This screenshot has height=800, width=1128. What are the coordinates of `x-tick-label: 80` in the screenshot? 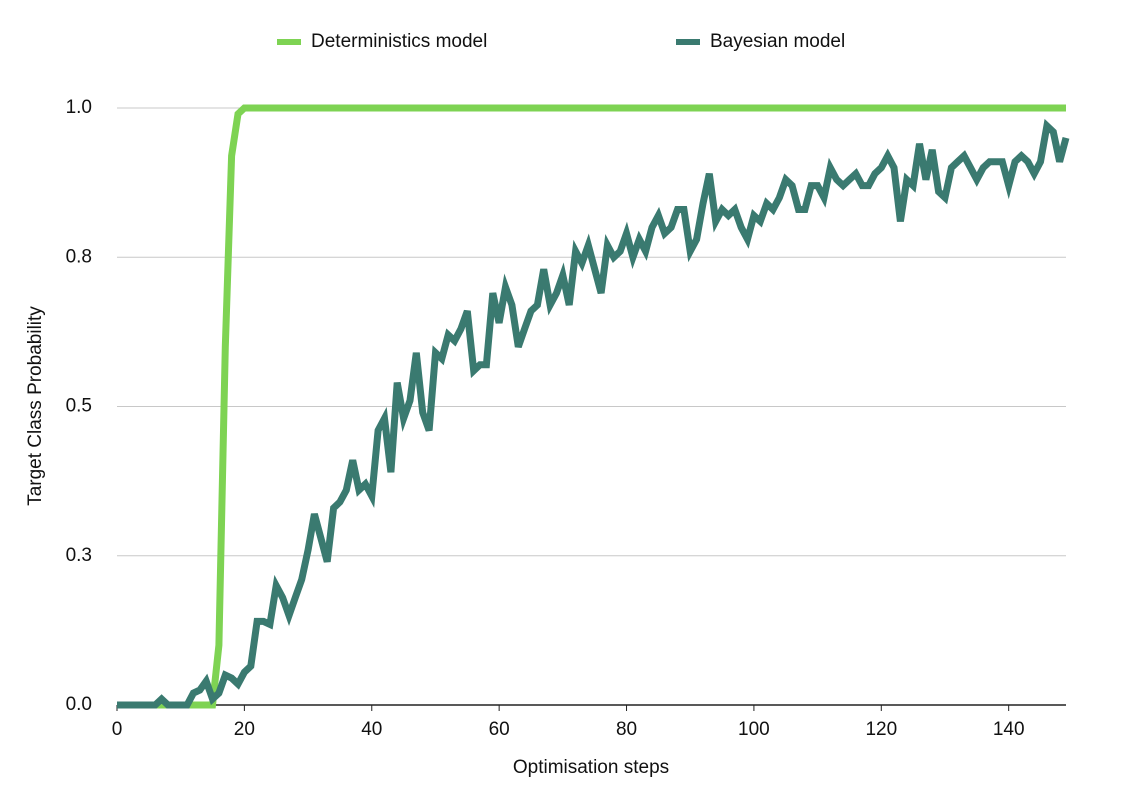 It's located at (626, 729).